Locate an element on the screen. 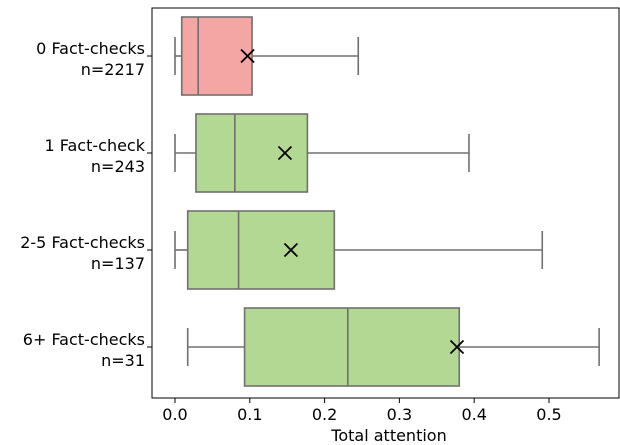 This screenshot has width=620, height=445. group-2-box is located at coordinates (261, 250).